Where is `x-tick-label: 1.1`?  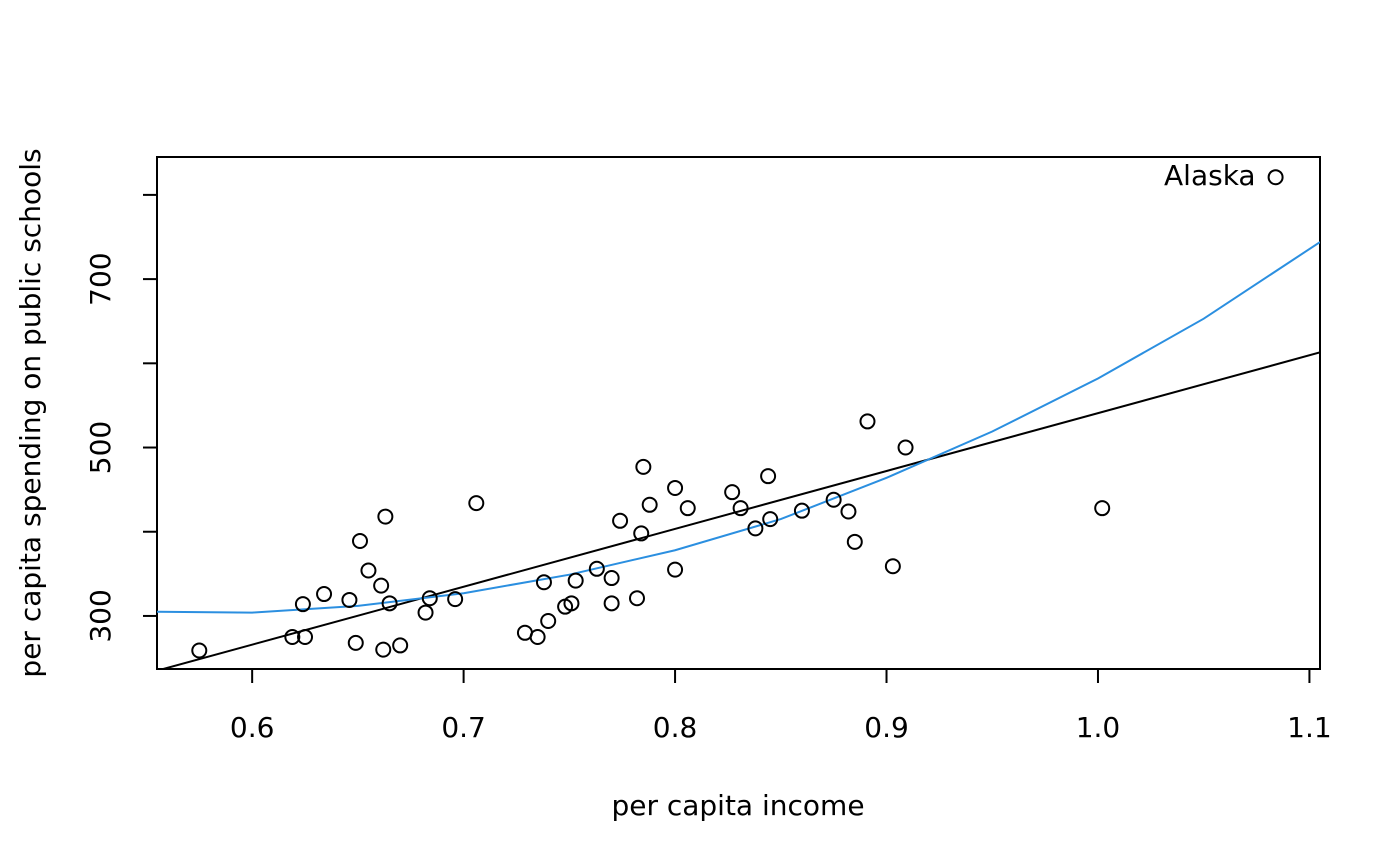 x-tick-label: 1.1 is located at coordinates (1309, 727).